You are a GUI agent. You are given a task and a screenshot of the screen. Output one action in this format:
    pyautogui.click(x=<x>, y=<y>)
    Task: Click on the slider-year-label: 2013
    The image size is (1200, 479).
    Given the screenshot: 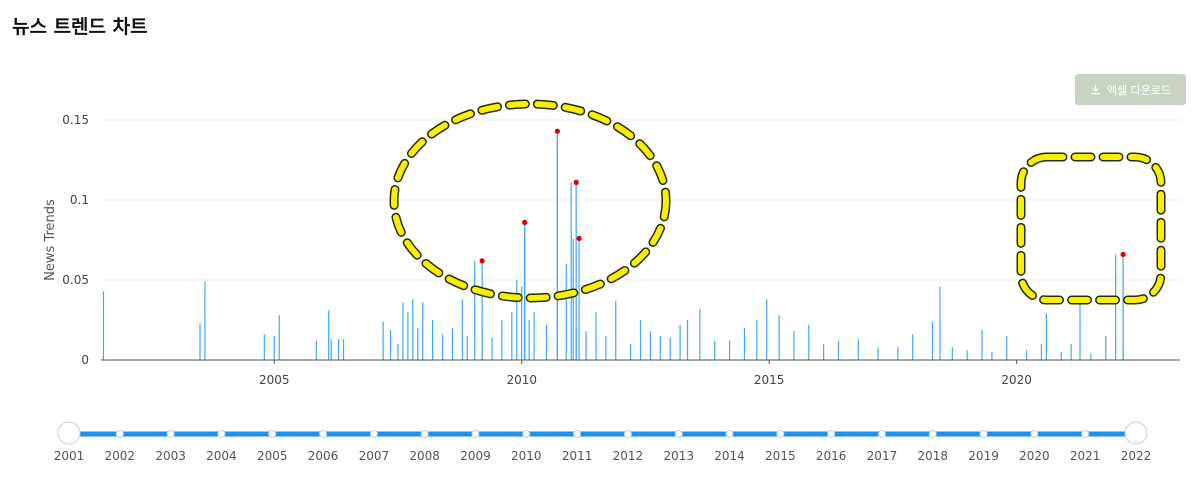 What is the action you would take?
    pyautogui.click(x=678, y=456)
    